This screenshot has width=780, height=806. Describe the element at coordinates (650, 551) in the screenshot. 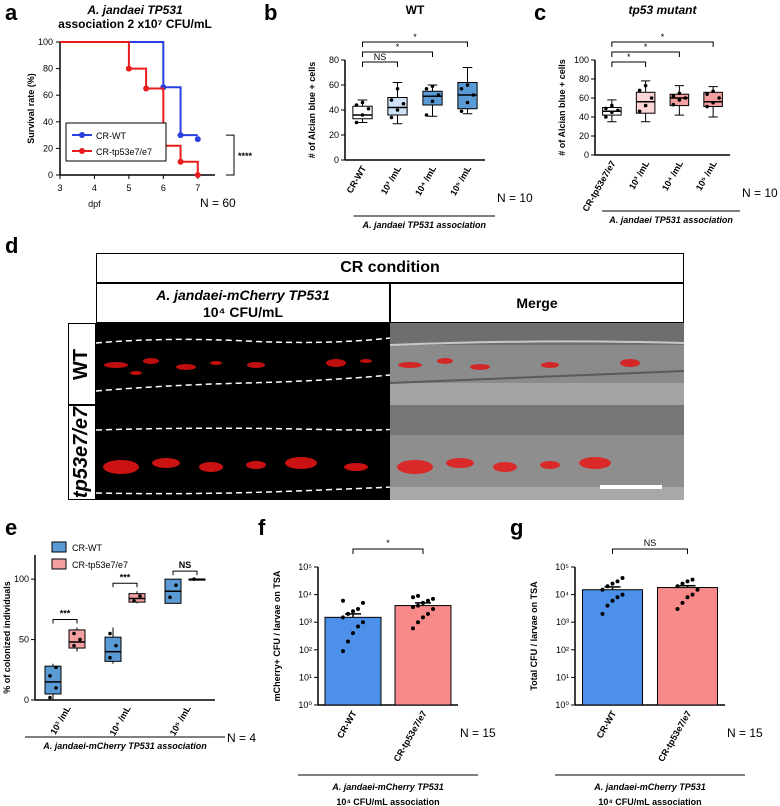

I see `chart-g-sig-bracket` at that location.